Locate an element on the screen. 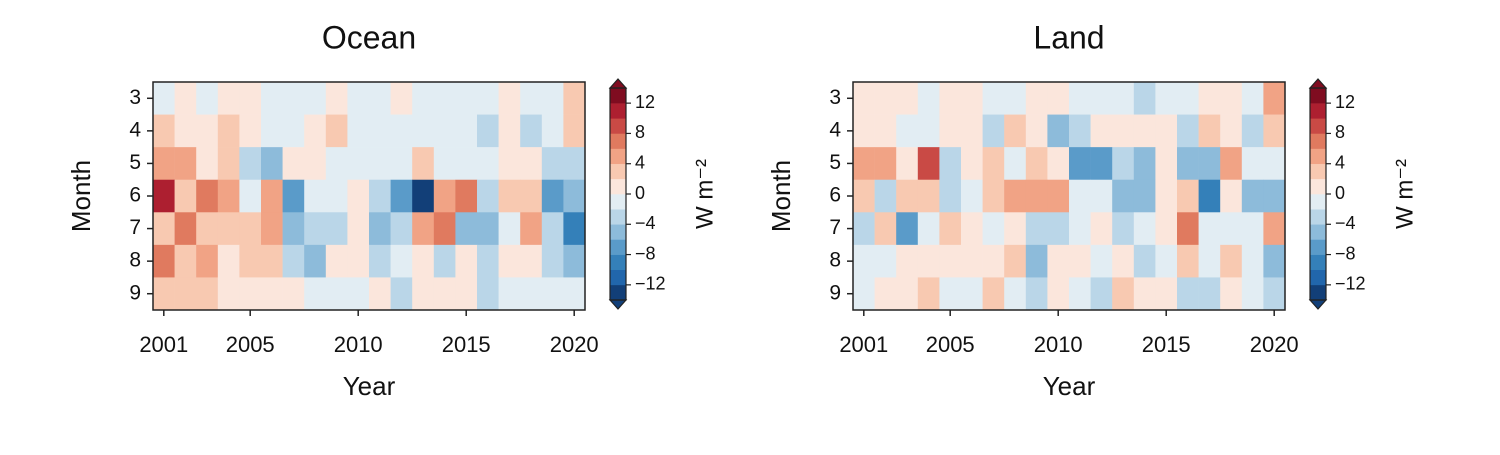  heatmap is located at coordinates (1069, 196).